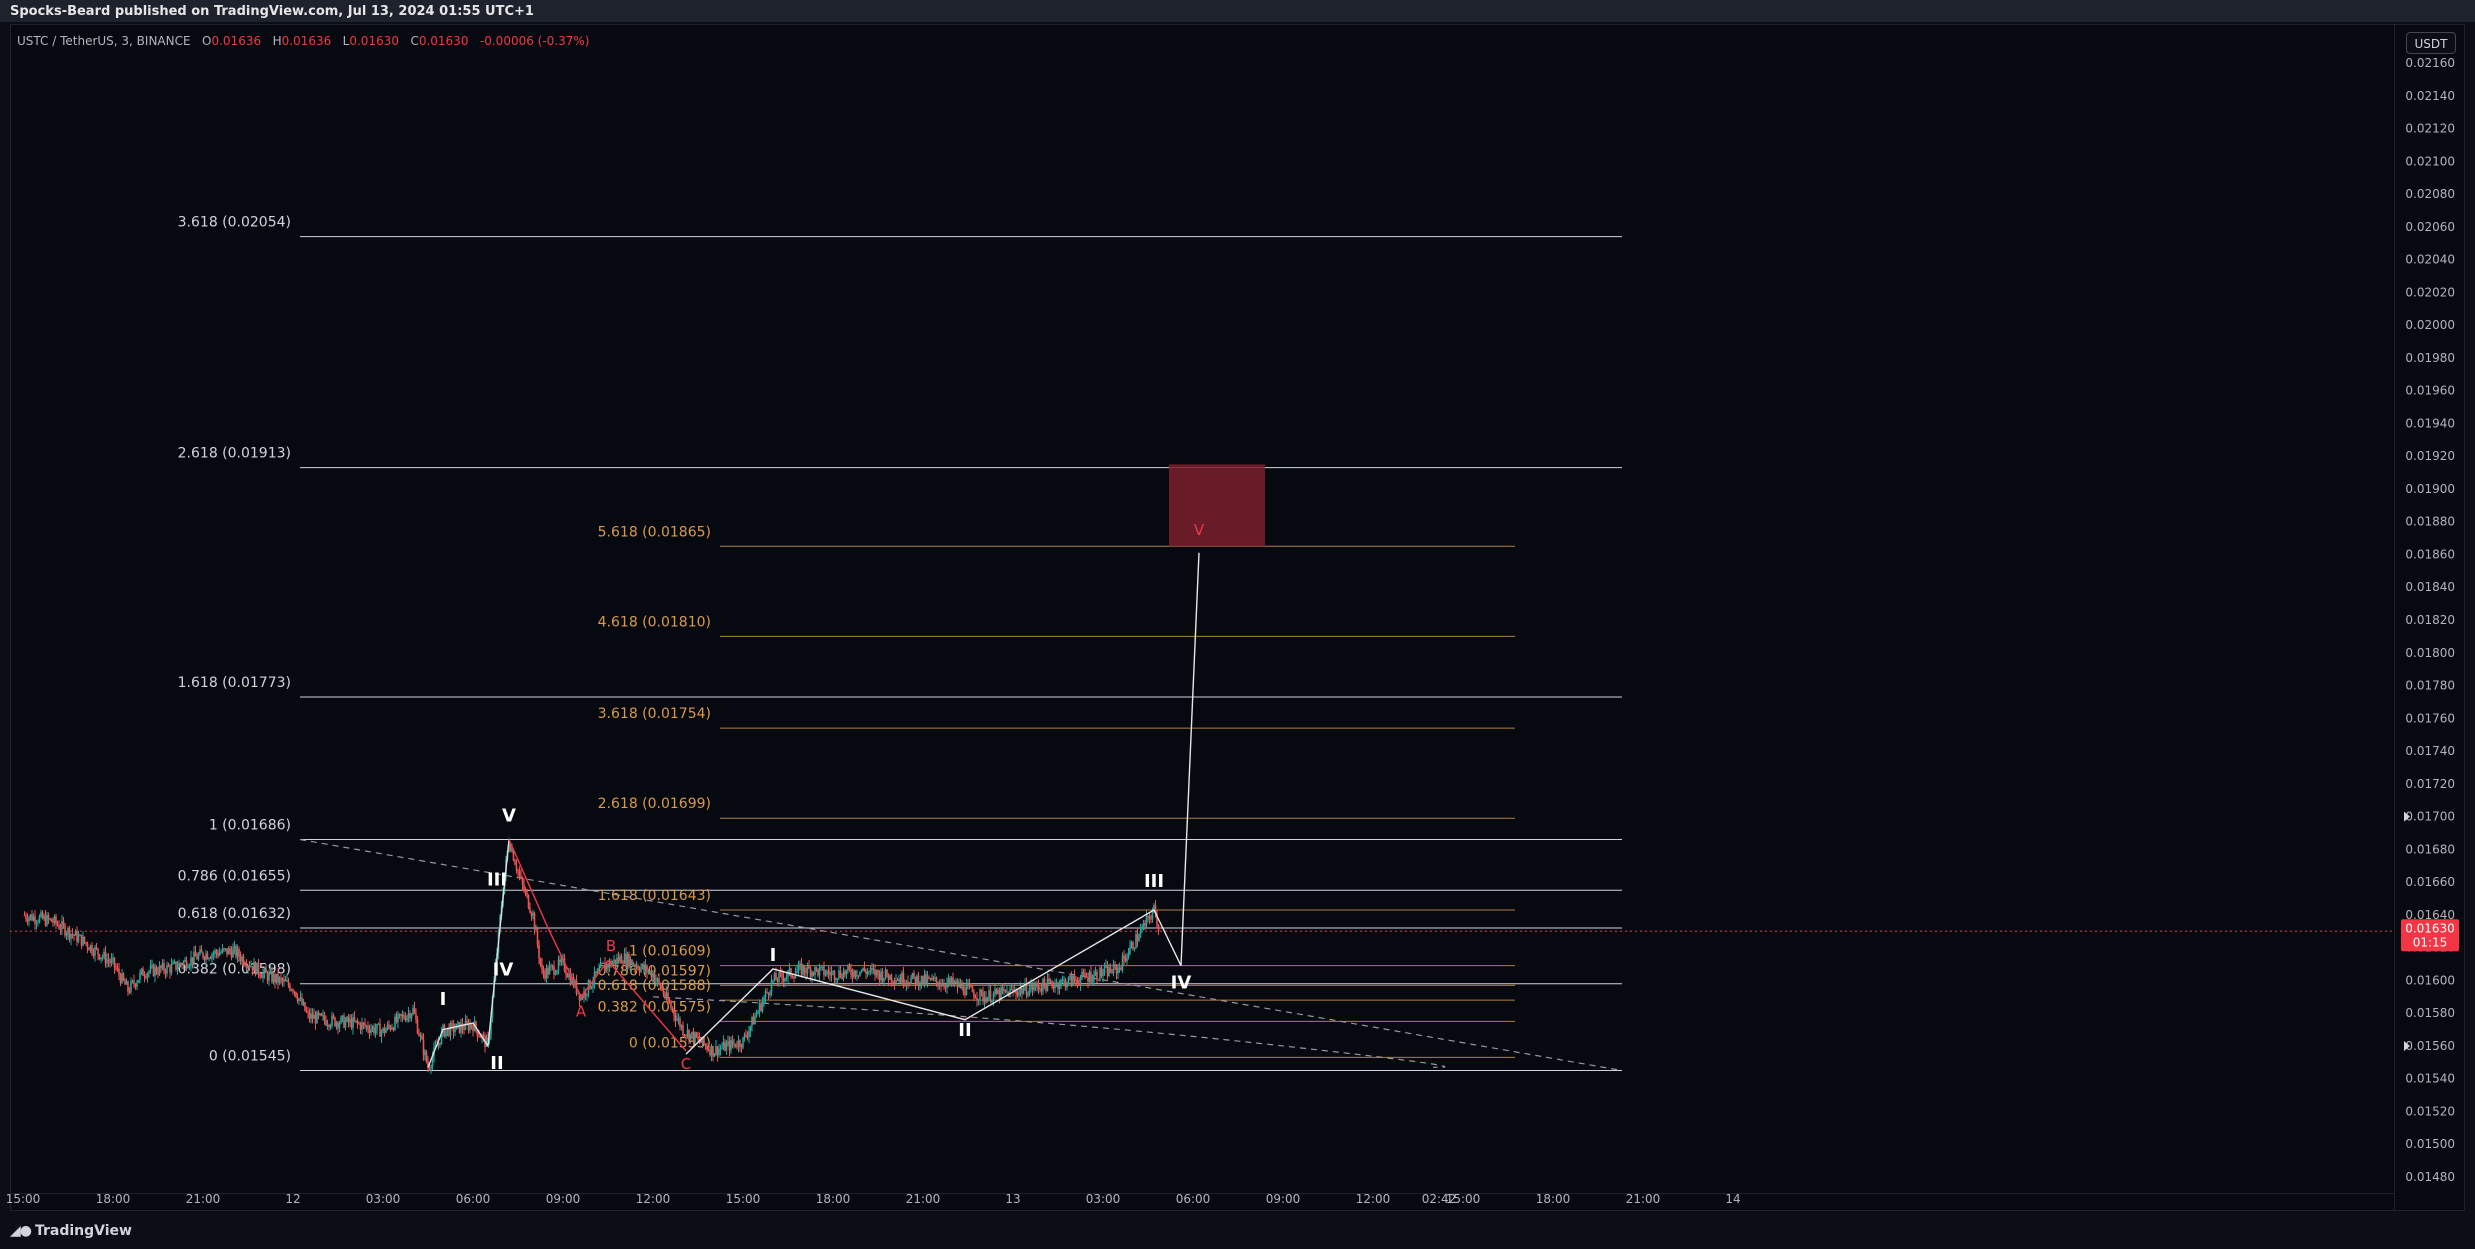 This screenshot has width=2475, height=1249. Describe the element at coordinates (534, 41) in the screenshot. I see `change-value: -0.00006 (-0.37%)` at that location.